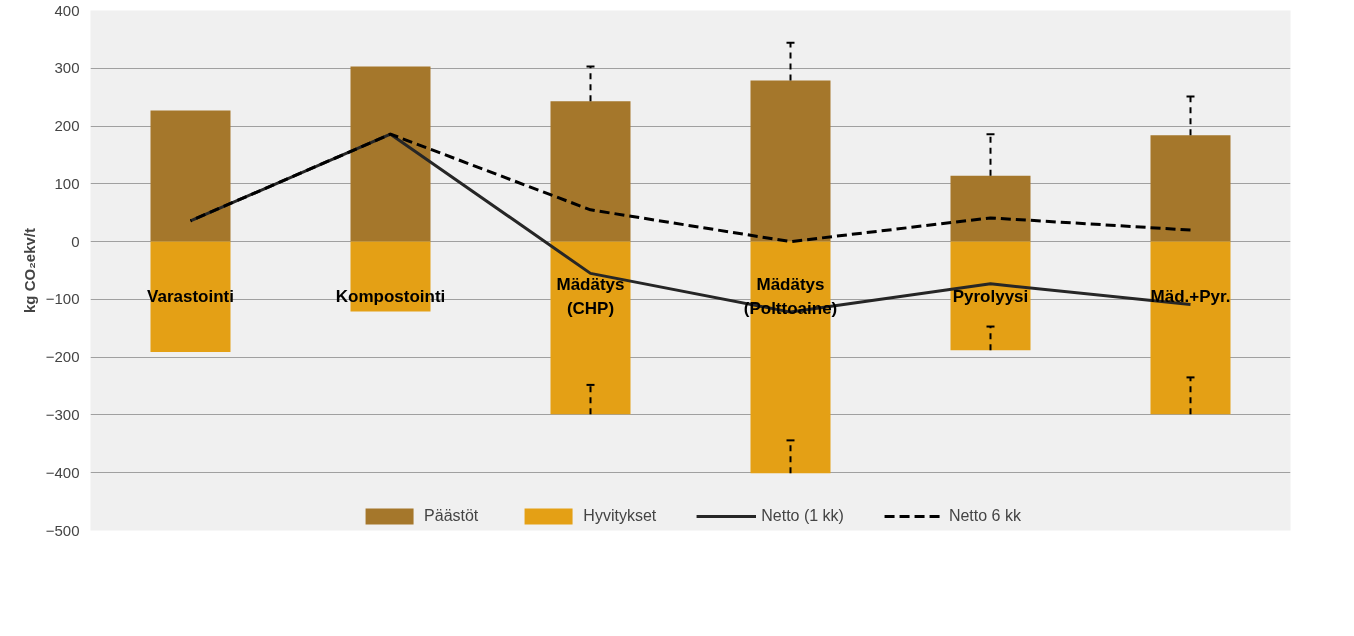 The height and width of the screenshot is (636, 1354). Describe the element at coordinates (802, 516) in the screenshot. I see `legend-label: Netto (1 kk)` at that location.